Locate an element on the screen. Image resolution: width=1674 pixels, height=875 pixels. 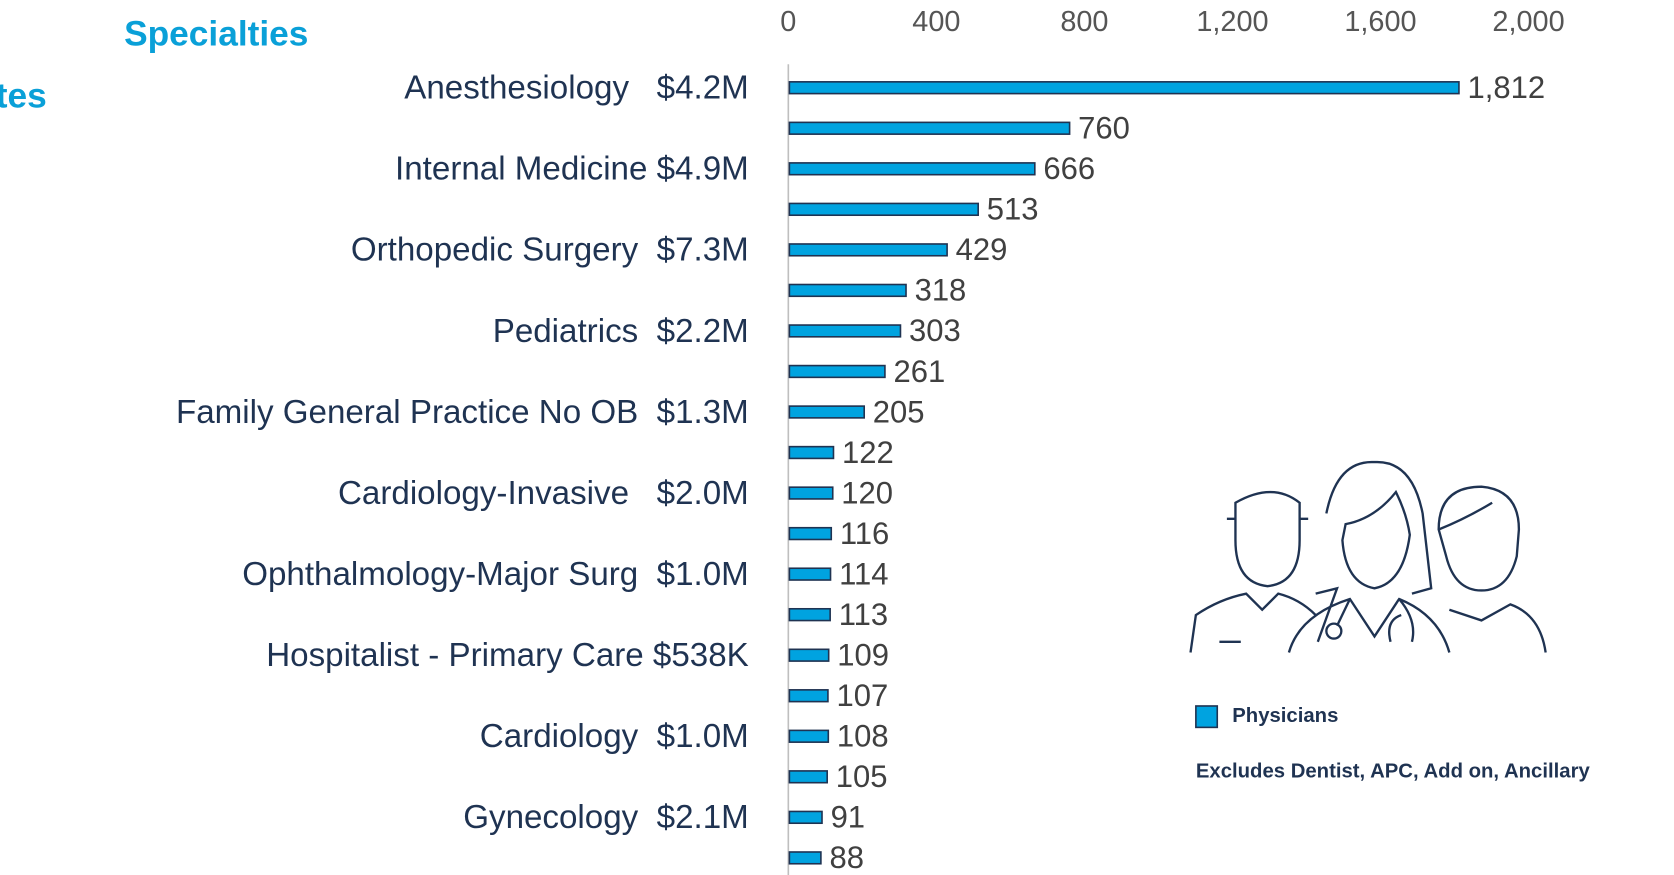
value-label: 109 is located at coordinates (863, 655).